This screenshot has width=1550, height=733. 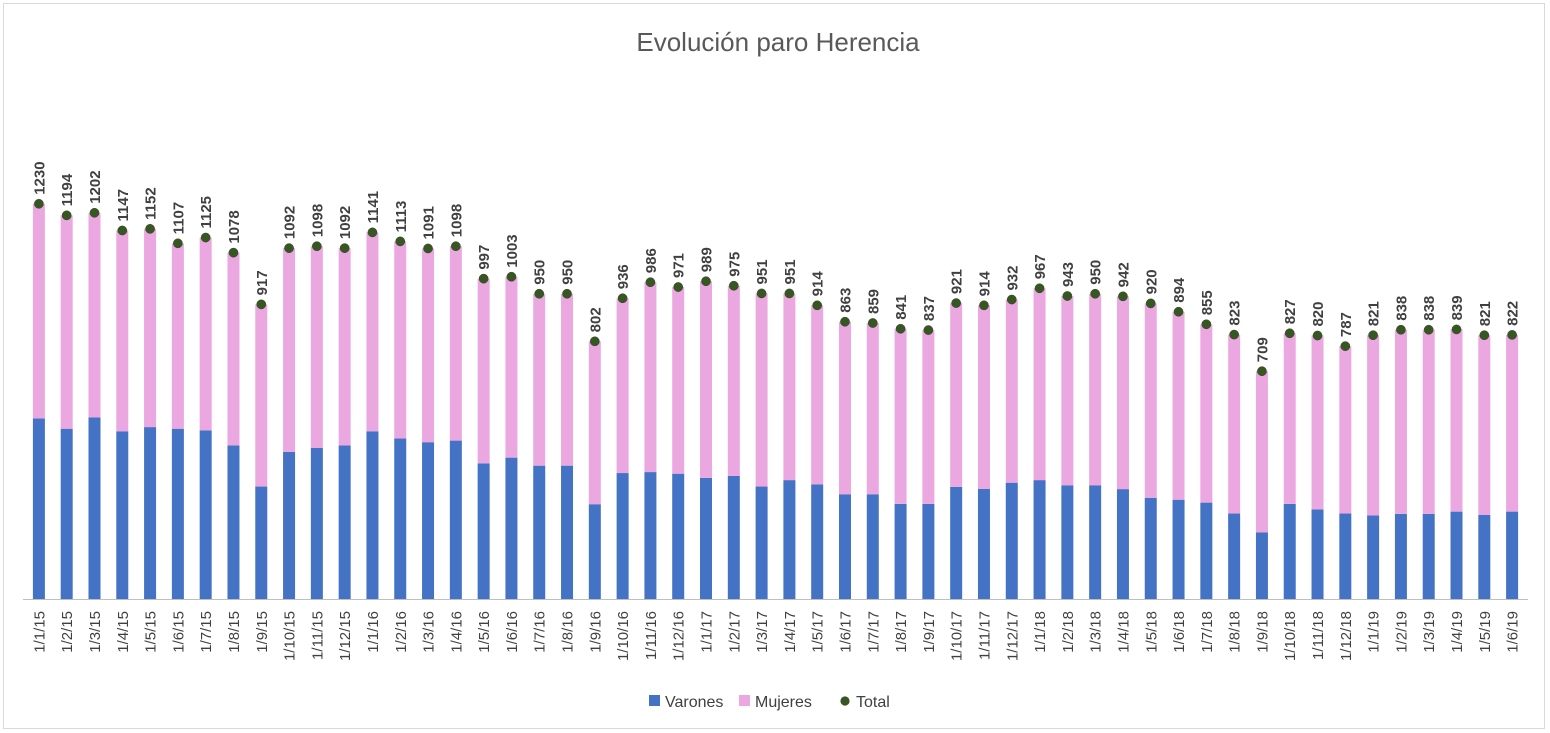 I want to click on total-data-label: 986, so click(x=651, y=260).